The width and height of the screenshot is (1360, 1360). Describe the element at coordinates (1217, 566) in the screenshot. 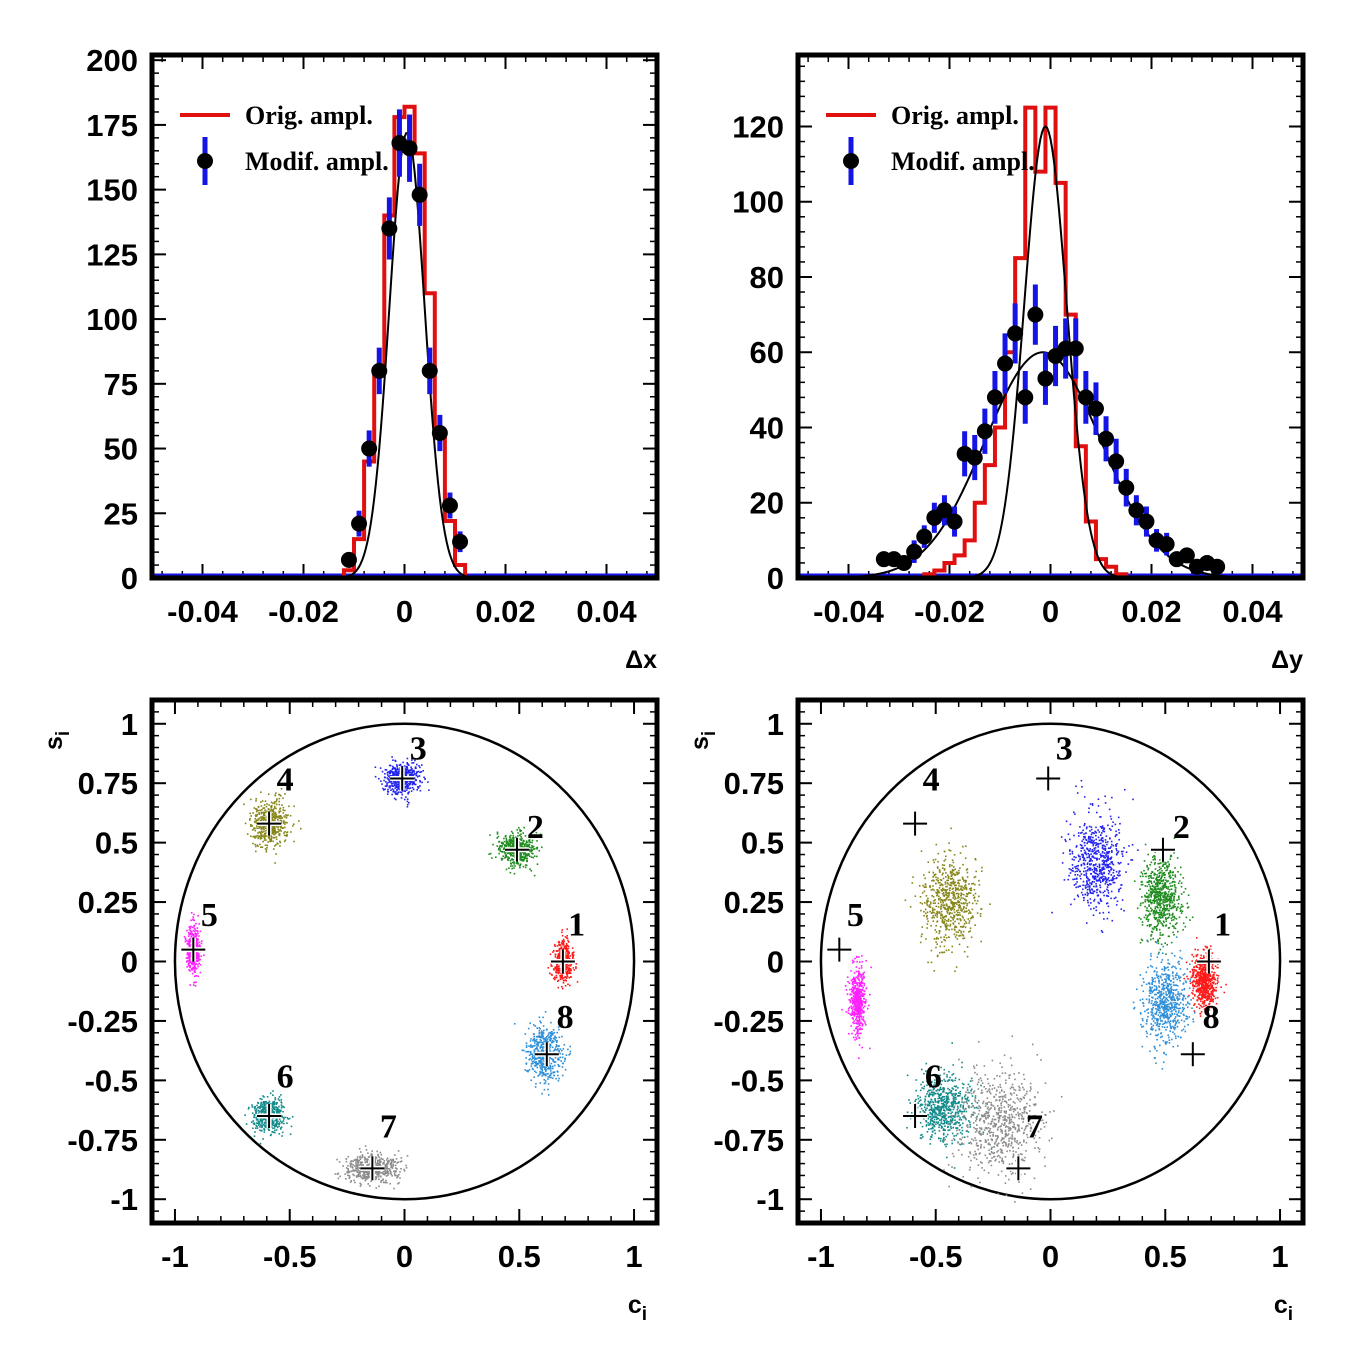

I see `modif-ampl-point` at that location.